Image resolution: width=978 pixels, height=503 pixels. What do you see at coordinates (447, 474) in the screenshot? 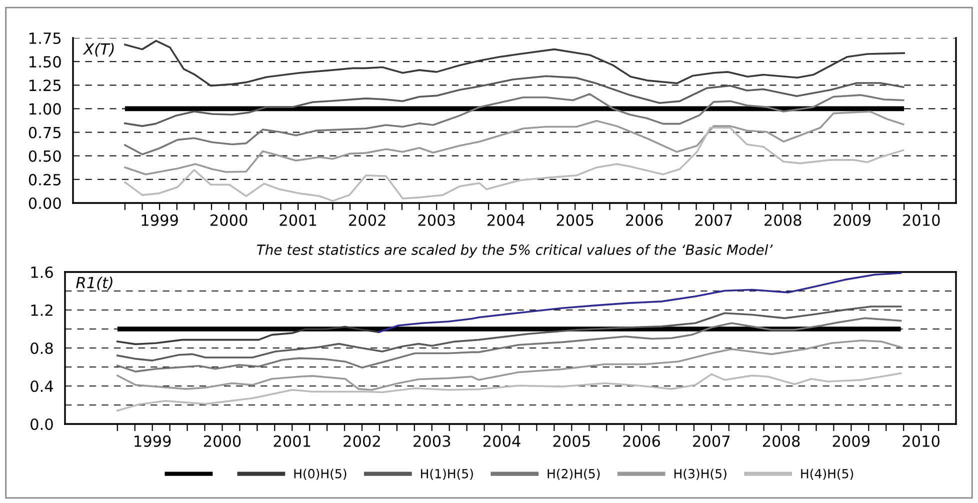
I see `legend-label: H(1)H(5)` at bounding box center [447, 474].